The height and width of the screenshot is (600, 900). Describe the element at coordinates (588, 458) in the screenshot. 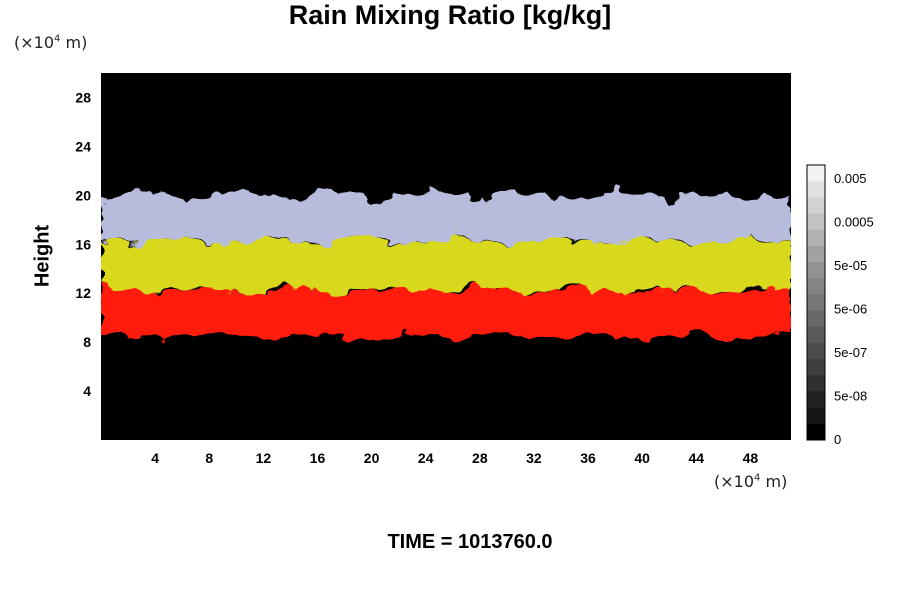

I see `x-tick-label: 36` at that location.